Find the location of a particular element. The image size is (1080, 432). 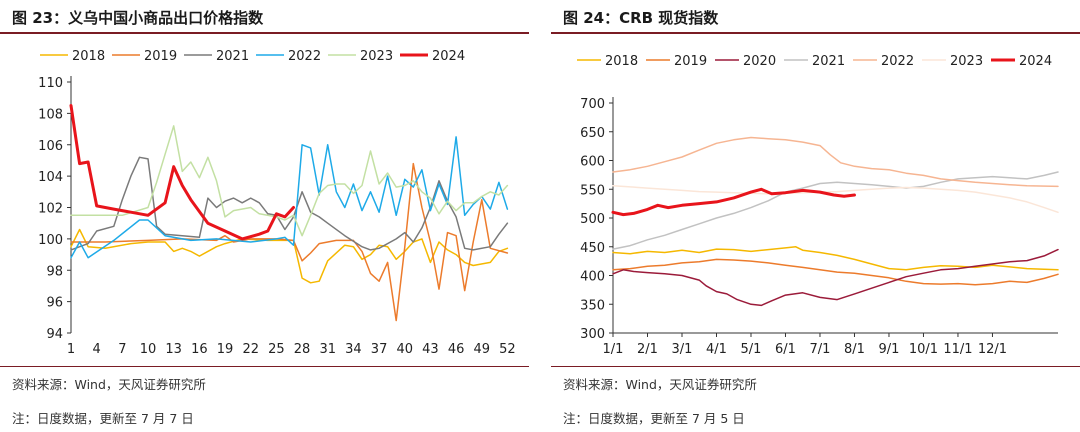

x-tick-label: 3/1 is located at coordinates (682, 349).